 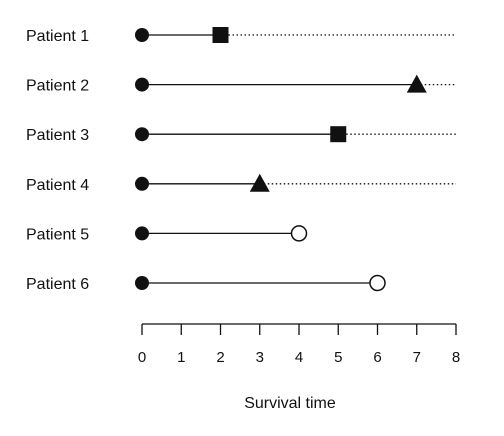 I want to click on x-tick-label: 3, so click(x=260, y=357).